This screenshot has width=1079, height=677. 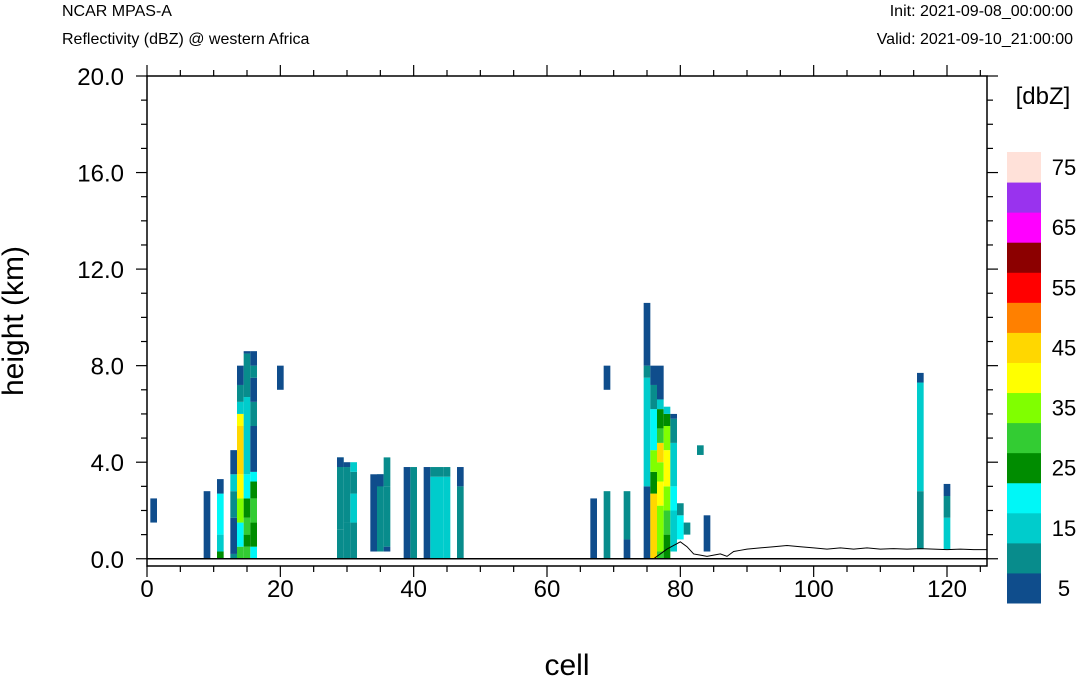 What do you see at coordinates (100, 77) in the screenshot?
I see `y-tick-label: 20.0` at bounding box center [100, 77].